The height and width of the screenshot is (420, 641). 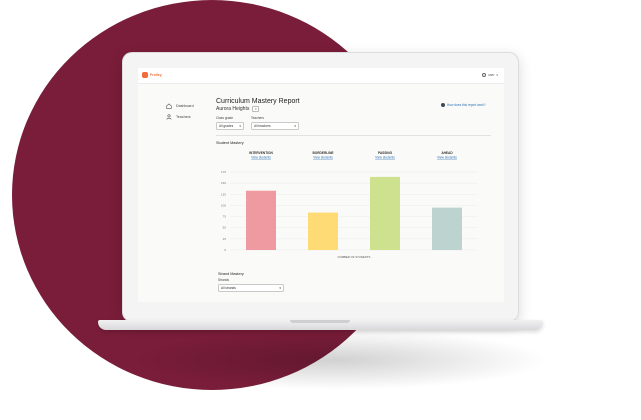 What do you see at coordinates (233, 109) in the screenshot?
I see `school-name: Aurora Heights` at bounding box center [233, 109].